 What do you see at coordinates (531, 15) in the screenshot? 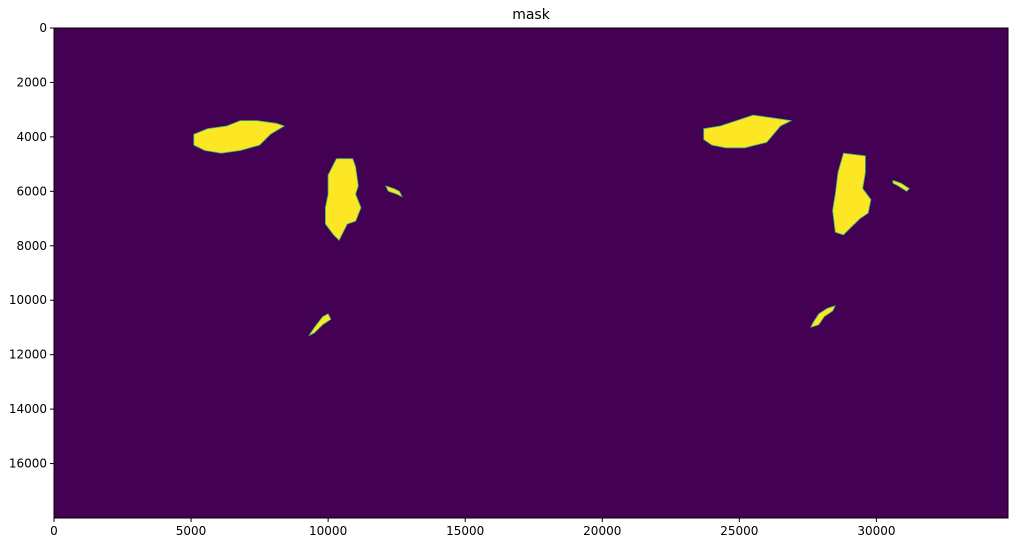
I see `chart-title: mask` at bounding box center [531, 15].